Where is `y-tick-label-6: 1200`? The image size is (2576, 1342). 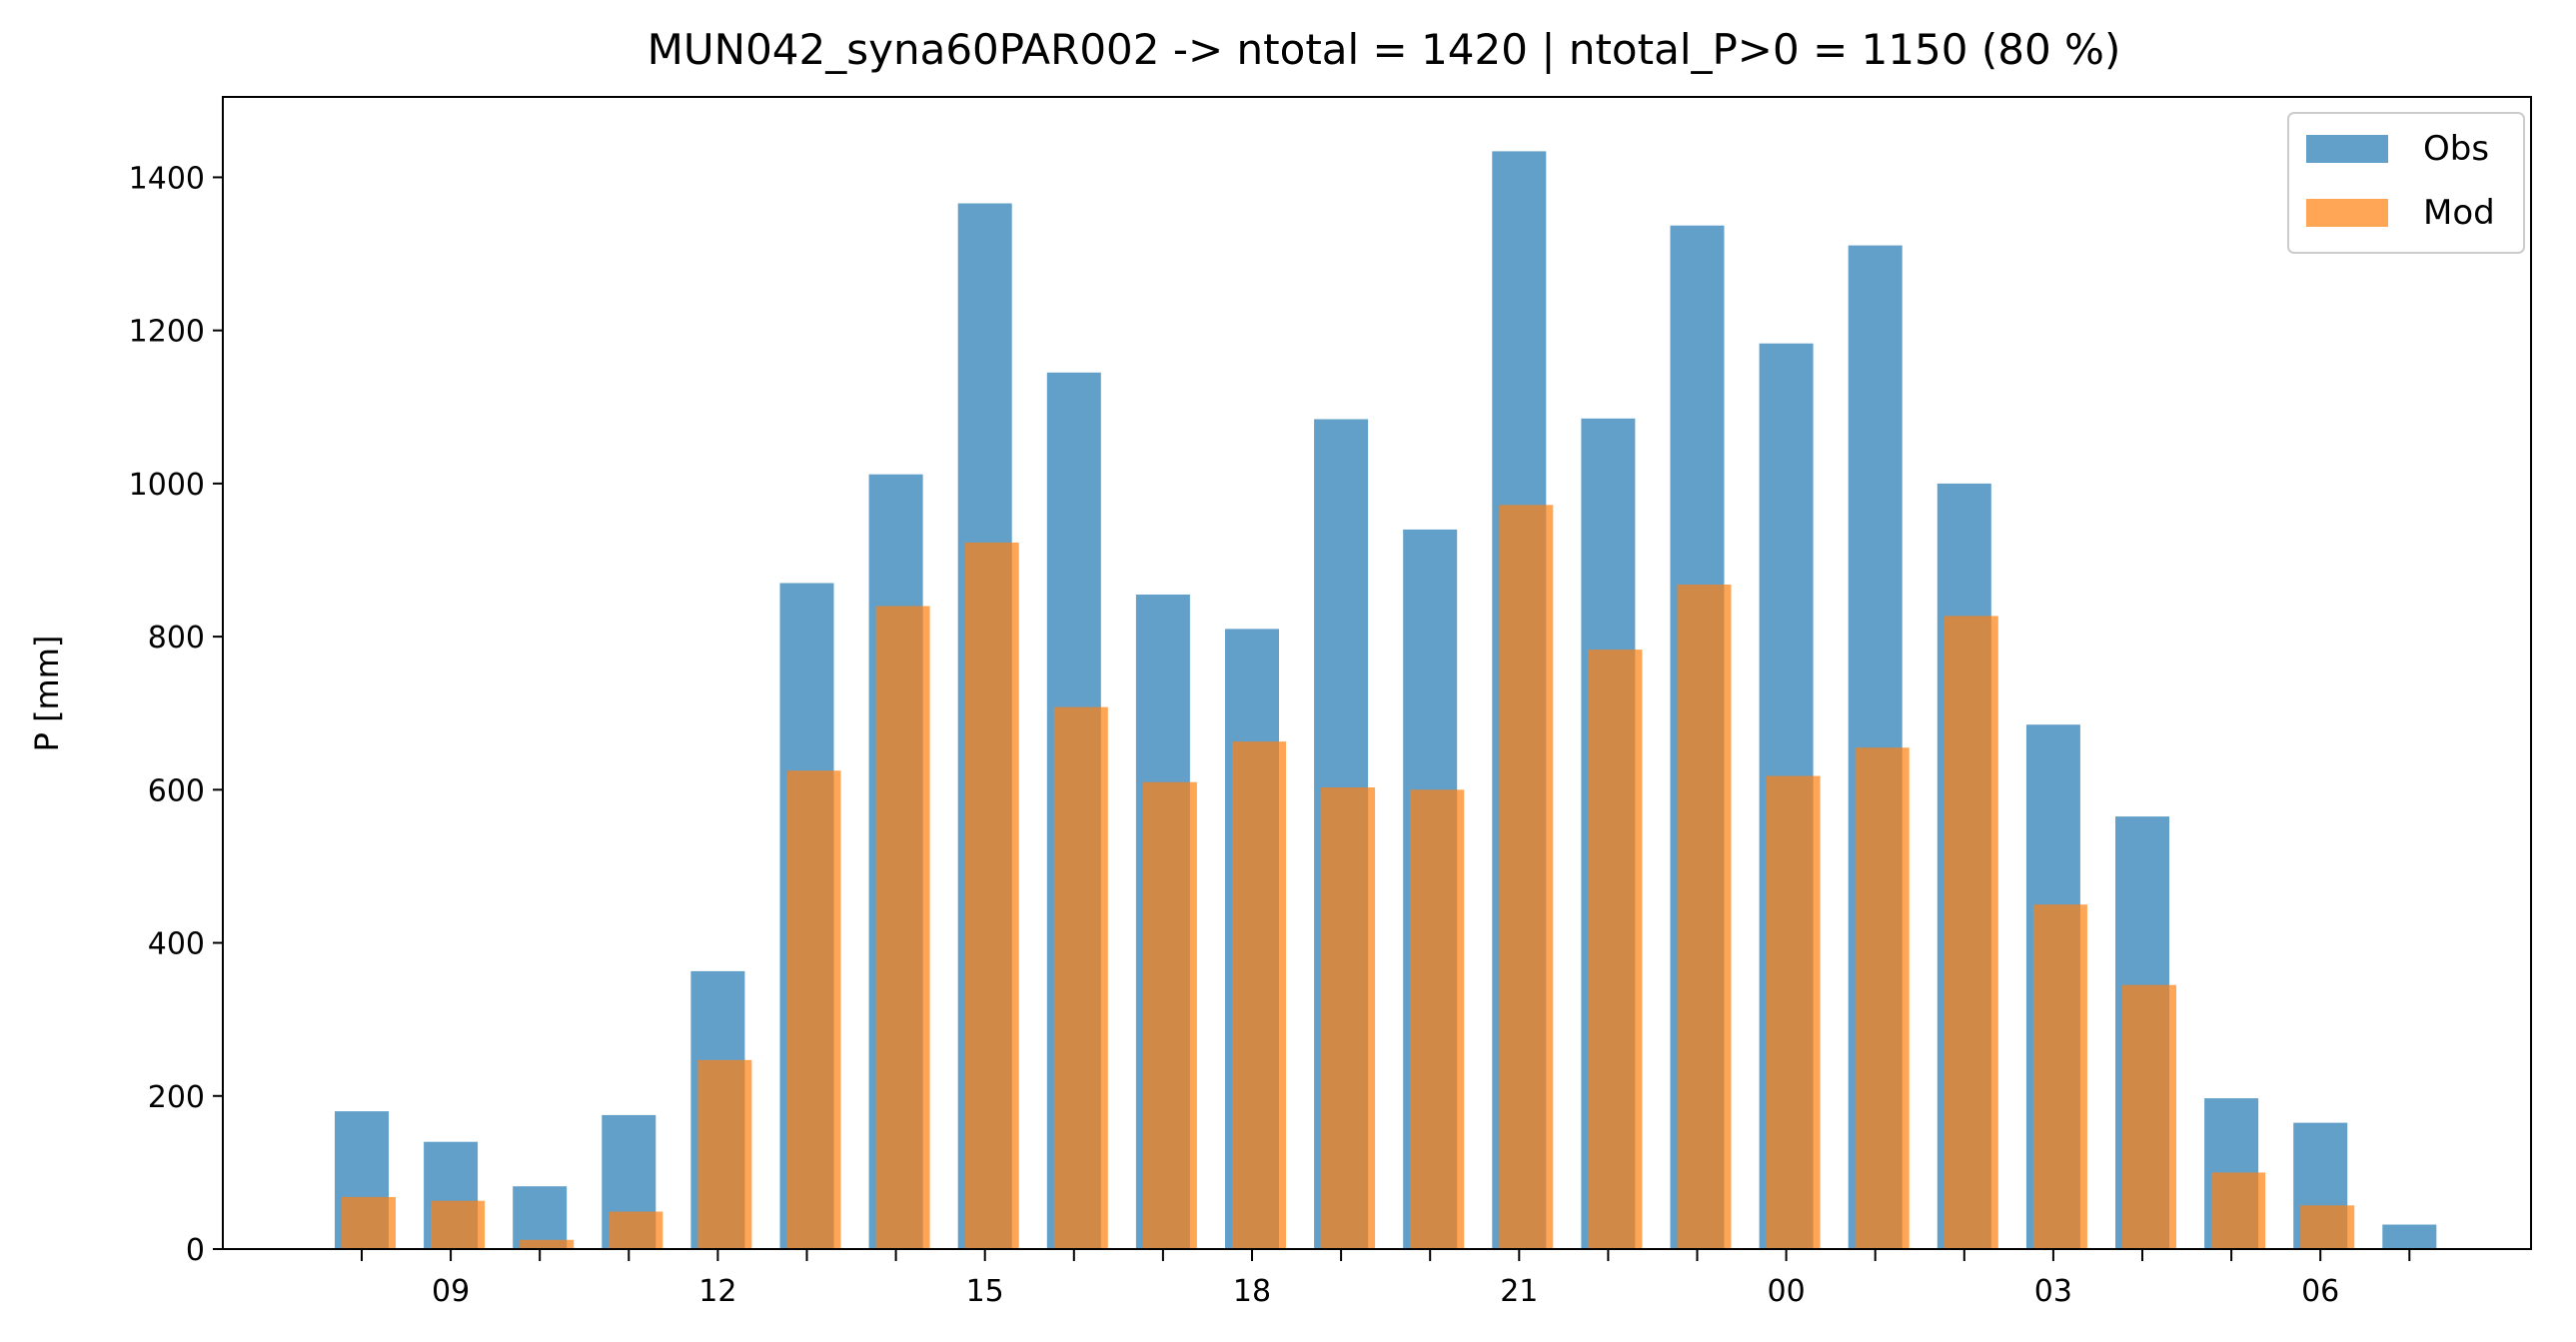 y-tick-label-6: 1200 is located at coordinates (167, 332).